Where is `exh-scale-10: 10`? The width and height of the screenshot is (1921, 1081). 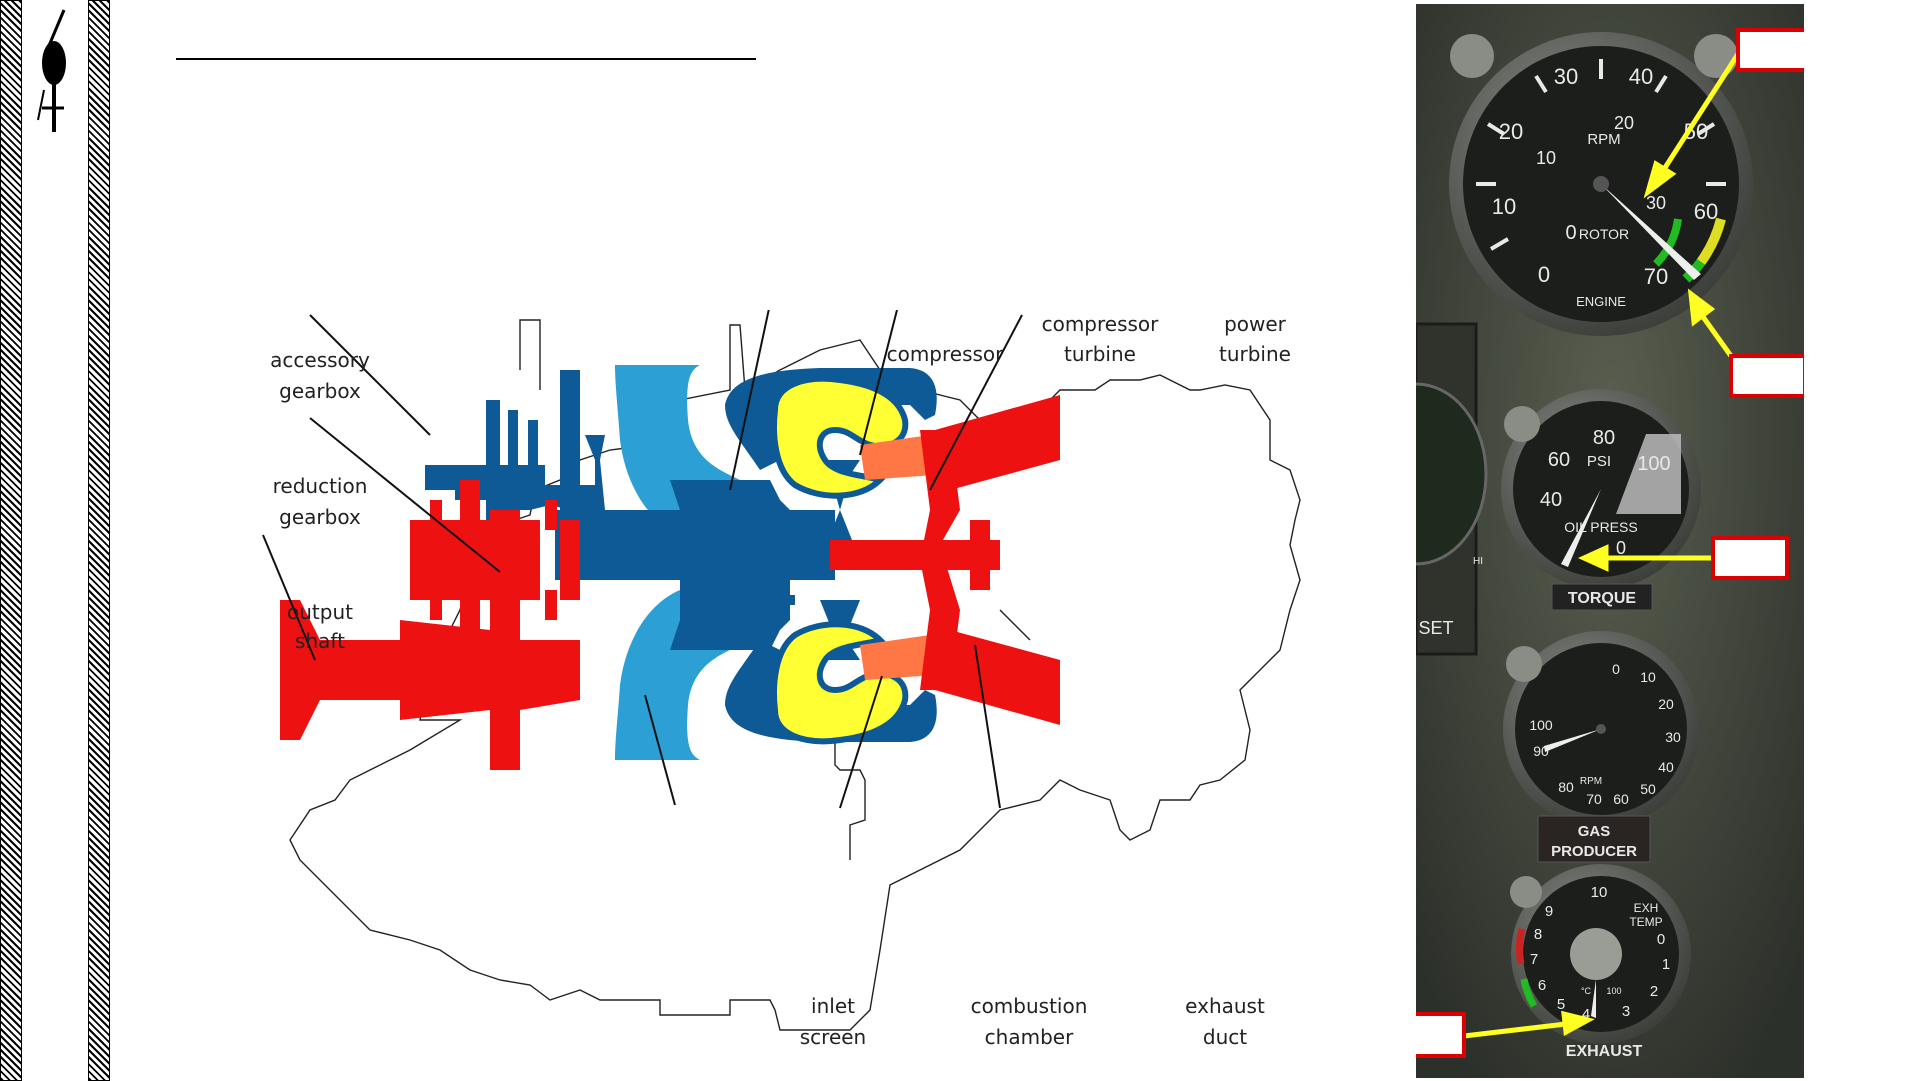 exh-scale-10: 10 is located at coordinates (1599, 892).